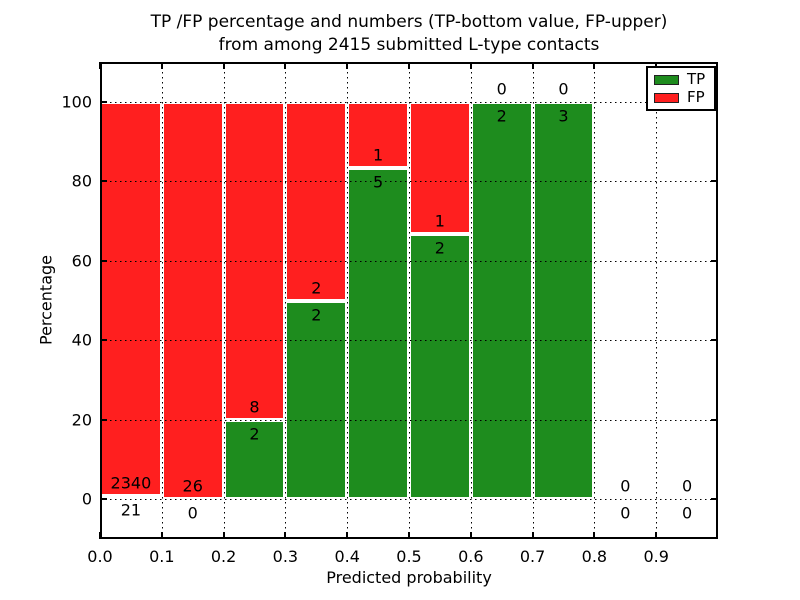 The image size is (800, 600). I want to click on y-tick-label: 20, so click(81, 420).